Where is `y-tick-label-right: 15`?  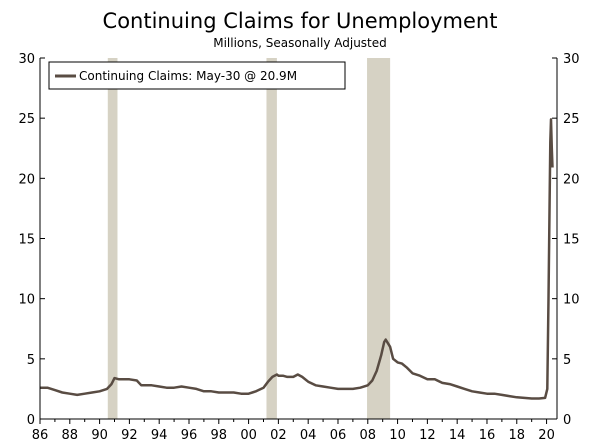 y-tick-label-right: 15 is located at coordinates (571, 240).